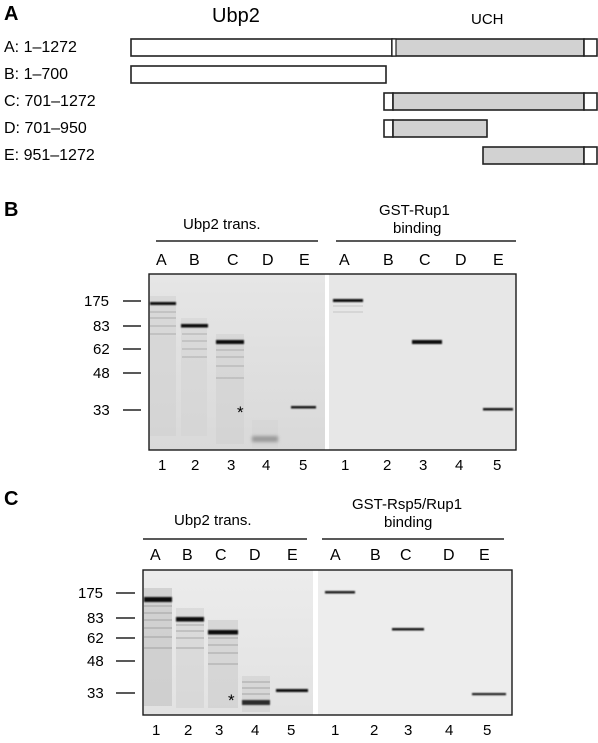  Describe the element at coordinates (268, 260) in the screenshot. I see `panel-b-lane-letter-left-4: D` at that location.